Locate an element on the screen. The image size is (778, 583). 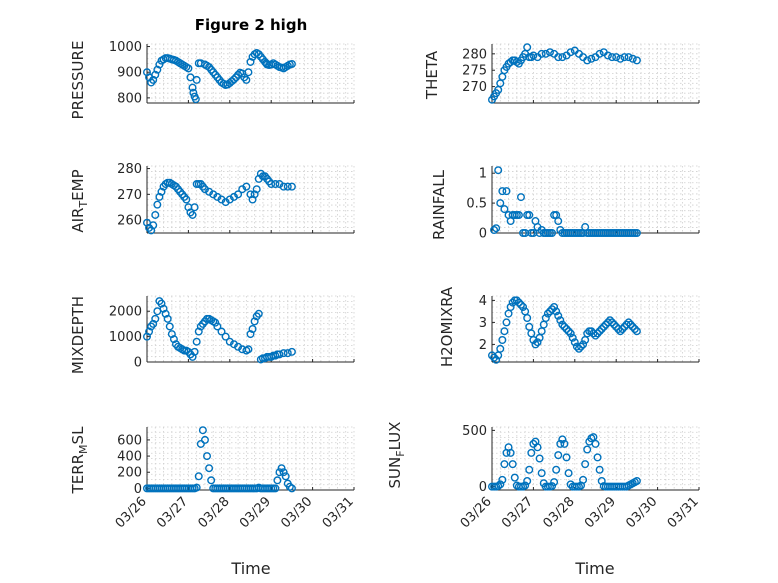
pressure-panel: PRESSURE 800 900 1000 is located at coordinates (212, 79).